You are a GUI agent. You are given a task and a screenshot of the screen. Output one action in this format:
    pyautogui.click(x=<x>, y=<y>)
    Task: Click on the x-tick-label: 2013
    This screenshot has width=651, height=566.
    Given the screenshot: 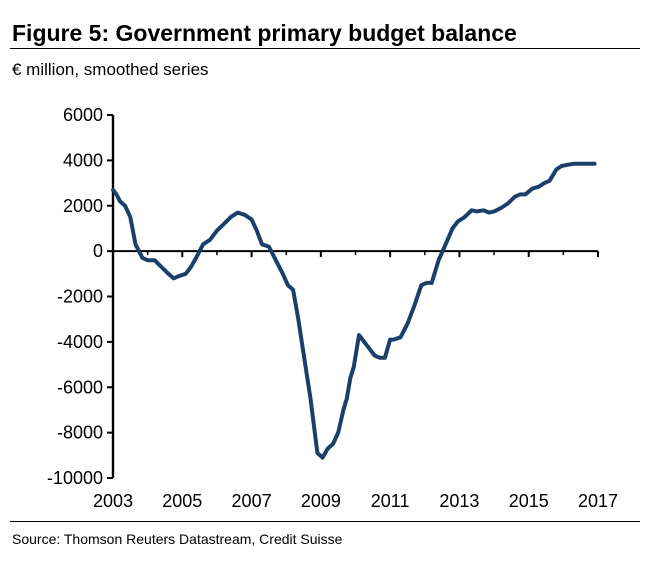 What is the action you would take?
    pyautogui.click(x=459, y=501)
    